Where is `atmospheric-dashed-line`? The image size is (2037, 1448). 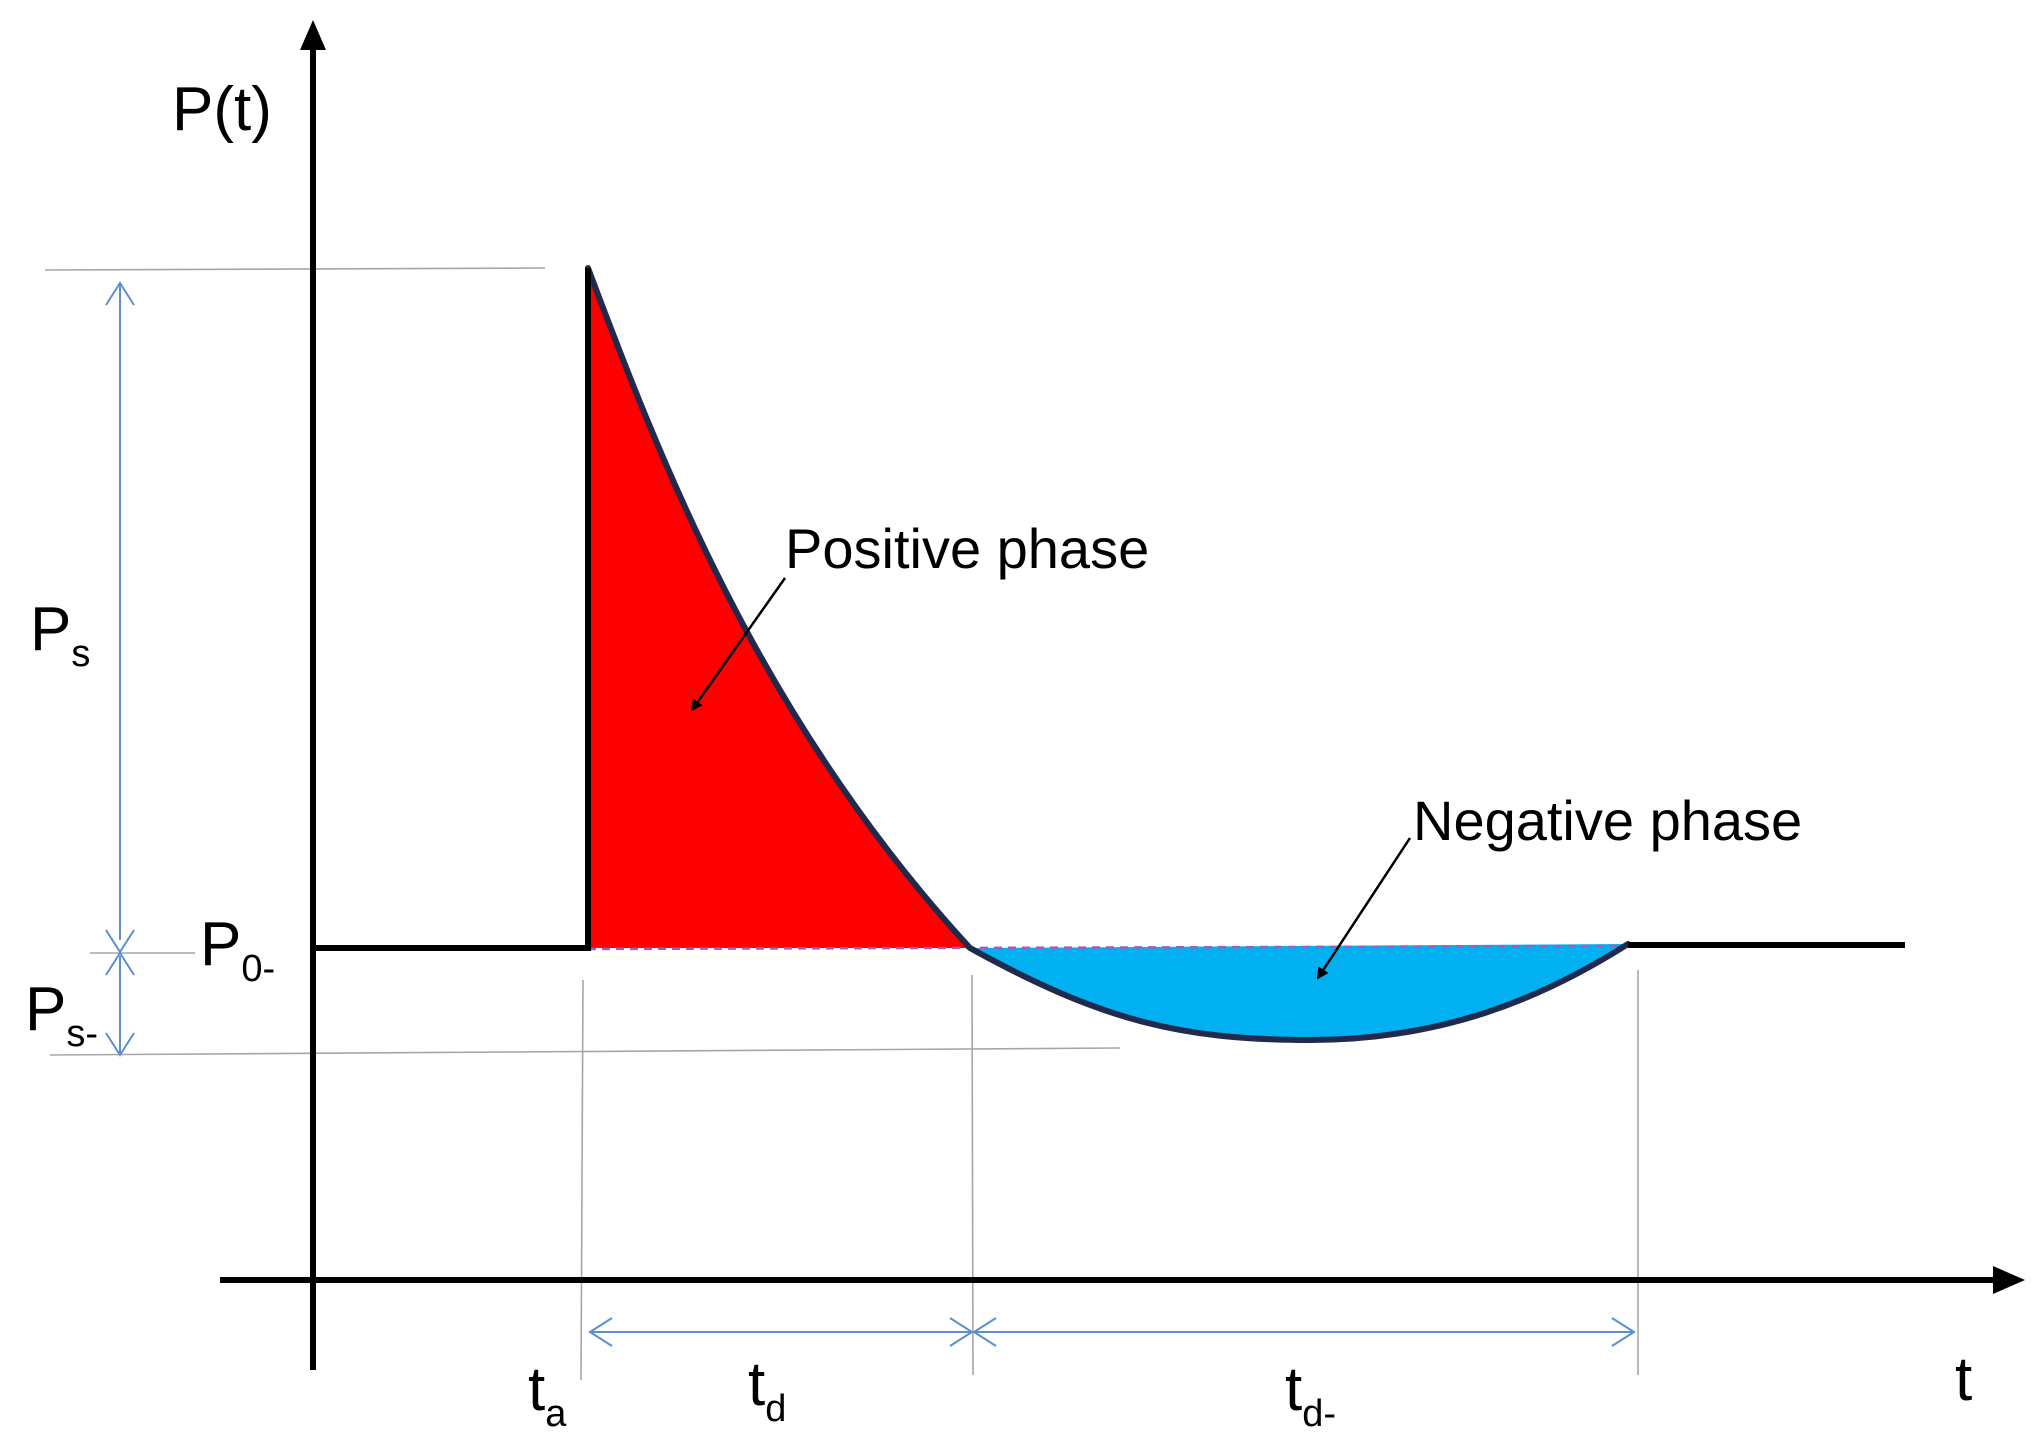 atmospheric-dashed-line is located at coordinates (1108, 947).